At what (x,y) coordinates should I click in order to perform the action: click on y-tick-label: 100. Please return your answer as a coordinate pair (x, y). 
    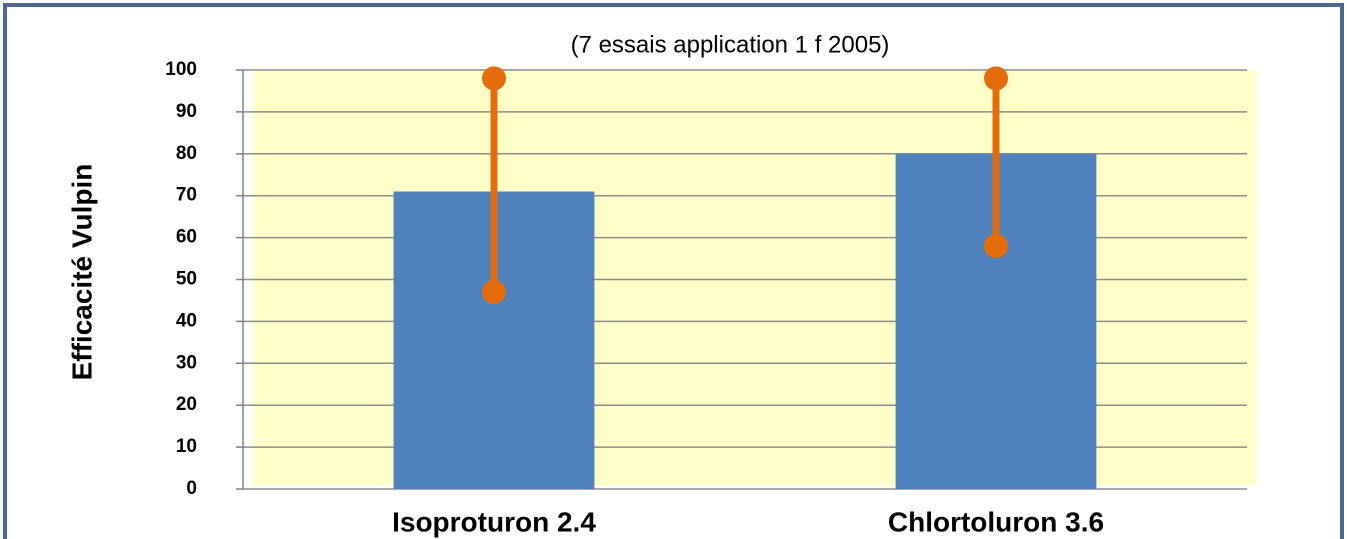
    Looking at the image, I should click on (181, 69).